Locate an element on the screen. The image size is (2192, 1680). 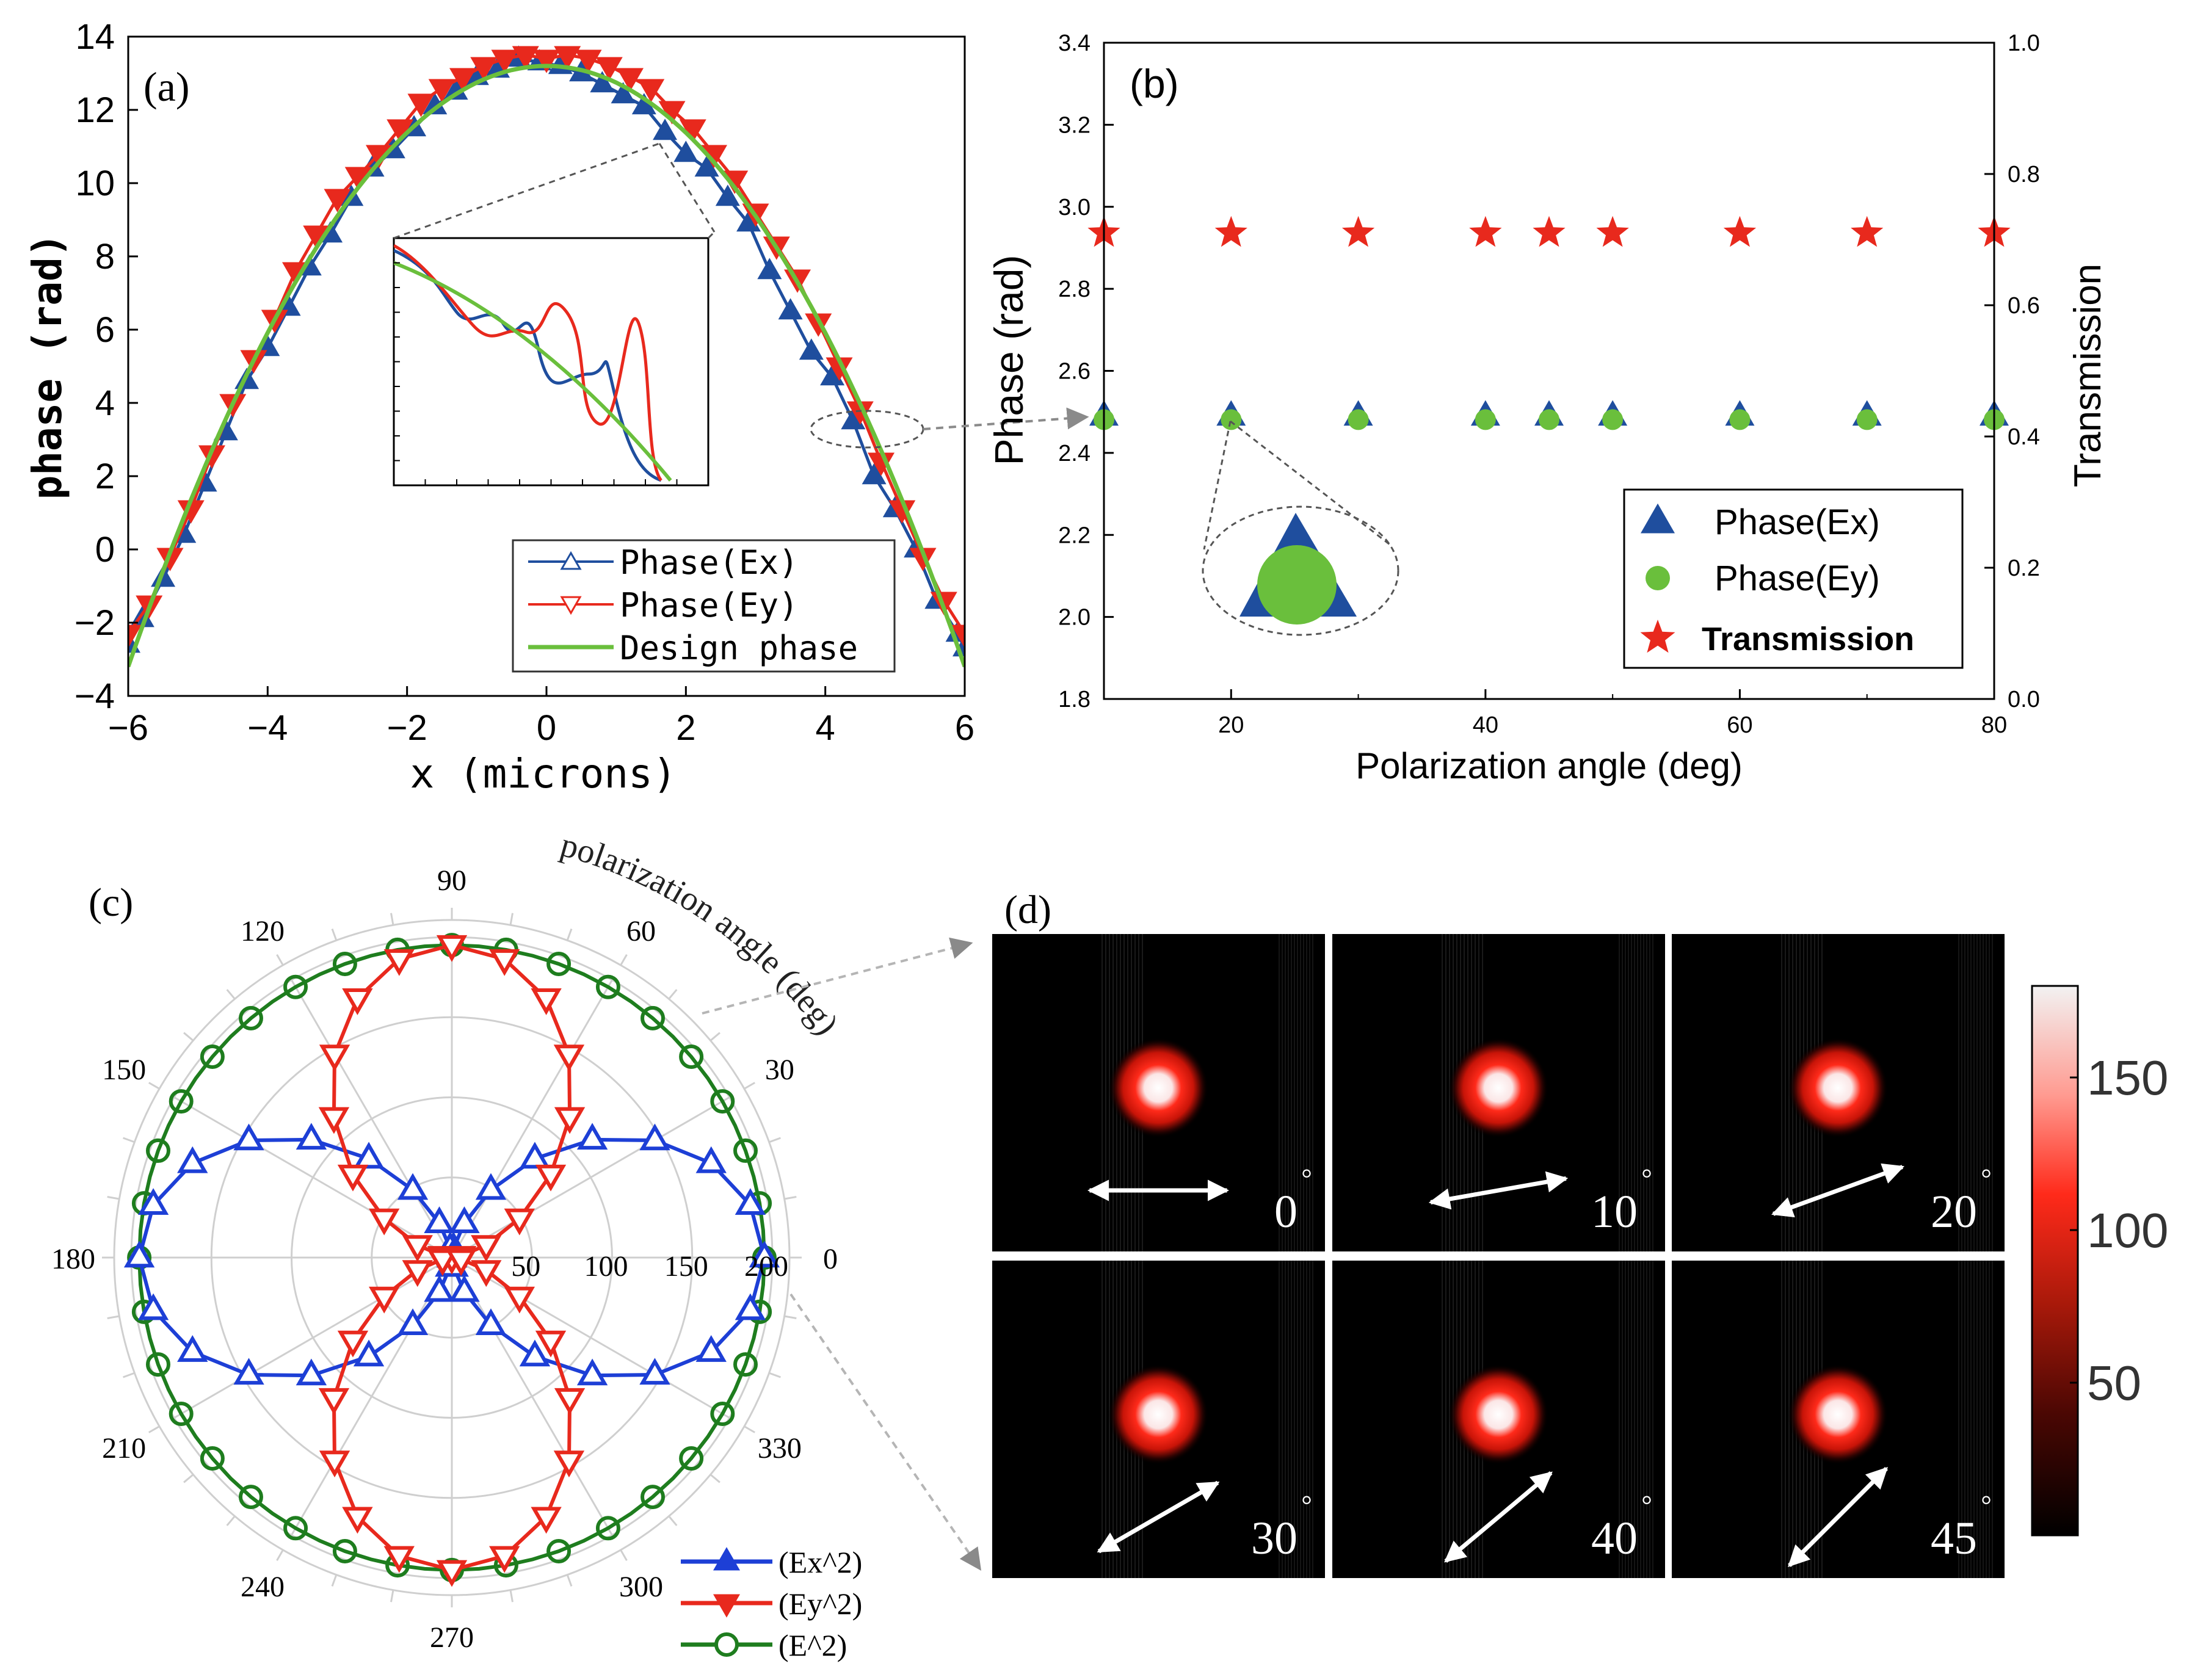
intensity-tile: 20° is located at coordinates (1838, 1092).